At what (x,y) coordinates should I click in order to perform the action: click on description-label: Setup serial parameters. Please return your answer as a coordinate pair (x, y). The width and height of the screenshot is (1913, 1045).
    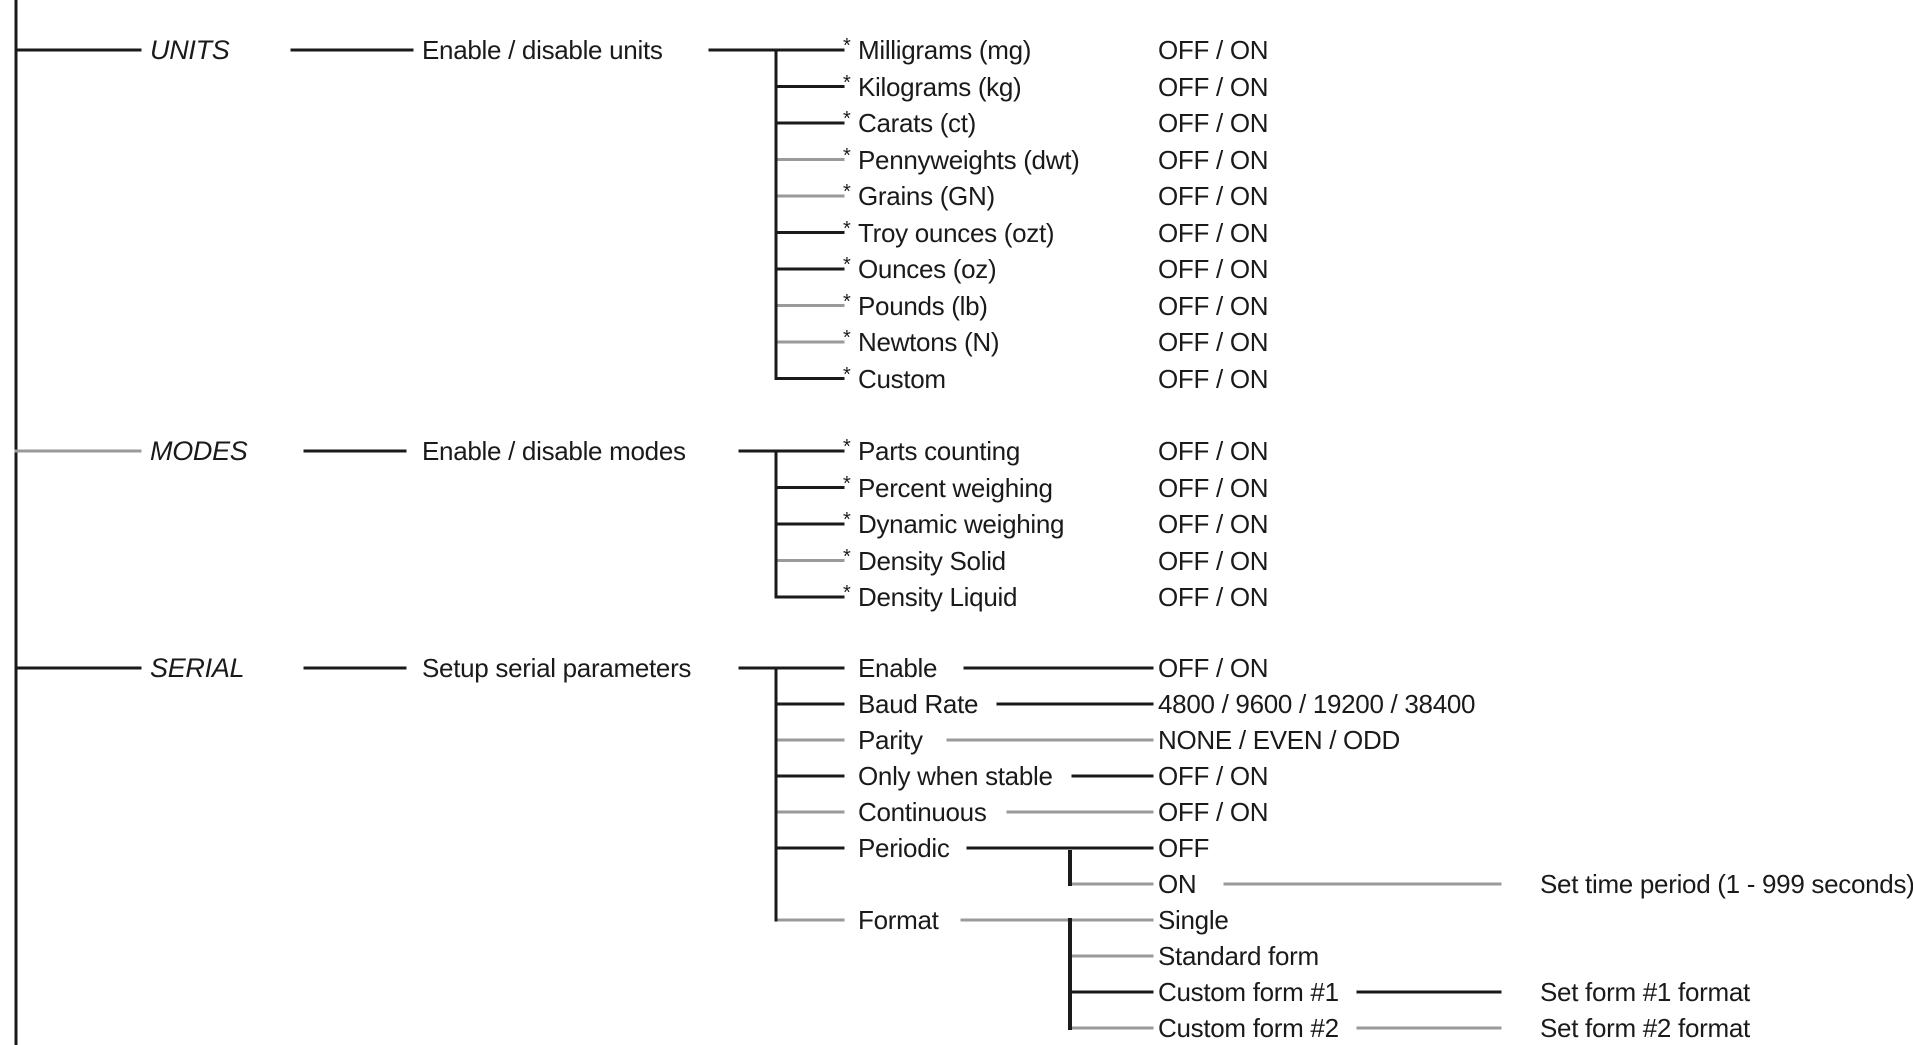
    Looking at the image, I should click on (557, 668).